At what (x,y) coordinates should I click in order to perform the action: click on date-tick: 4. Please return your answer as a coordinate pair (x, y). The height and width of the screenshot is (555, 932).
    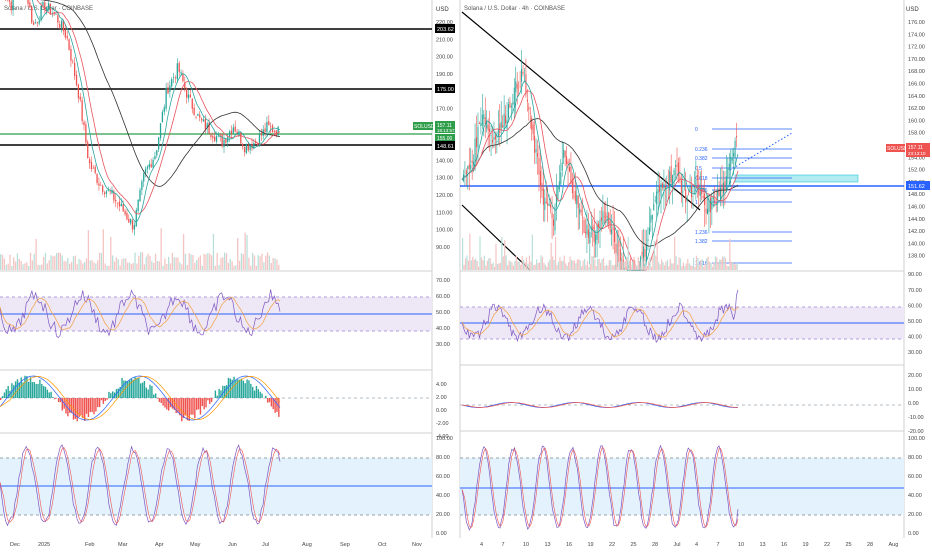
    Looking at the image, I should click on (696, 545).